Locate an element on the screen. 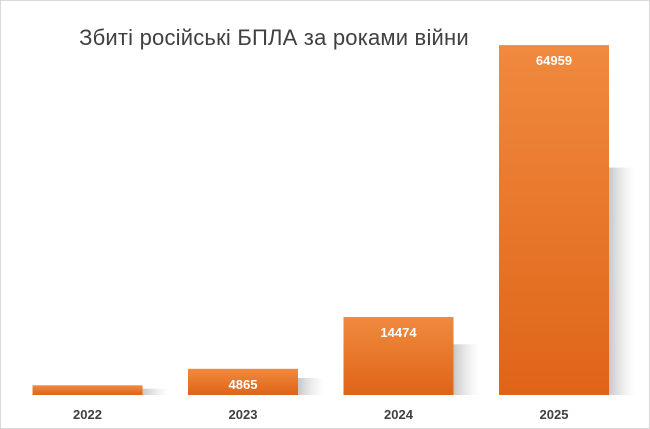 The width and height of the screenshot is (650, 429). bar-shadow-2025 is located at coordinates (622, 281).